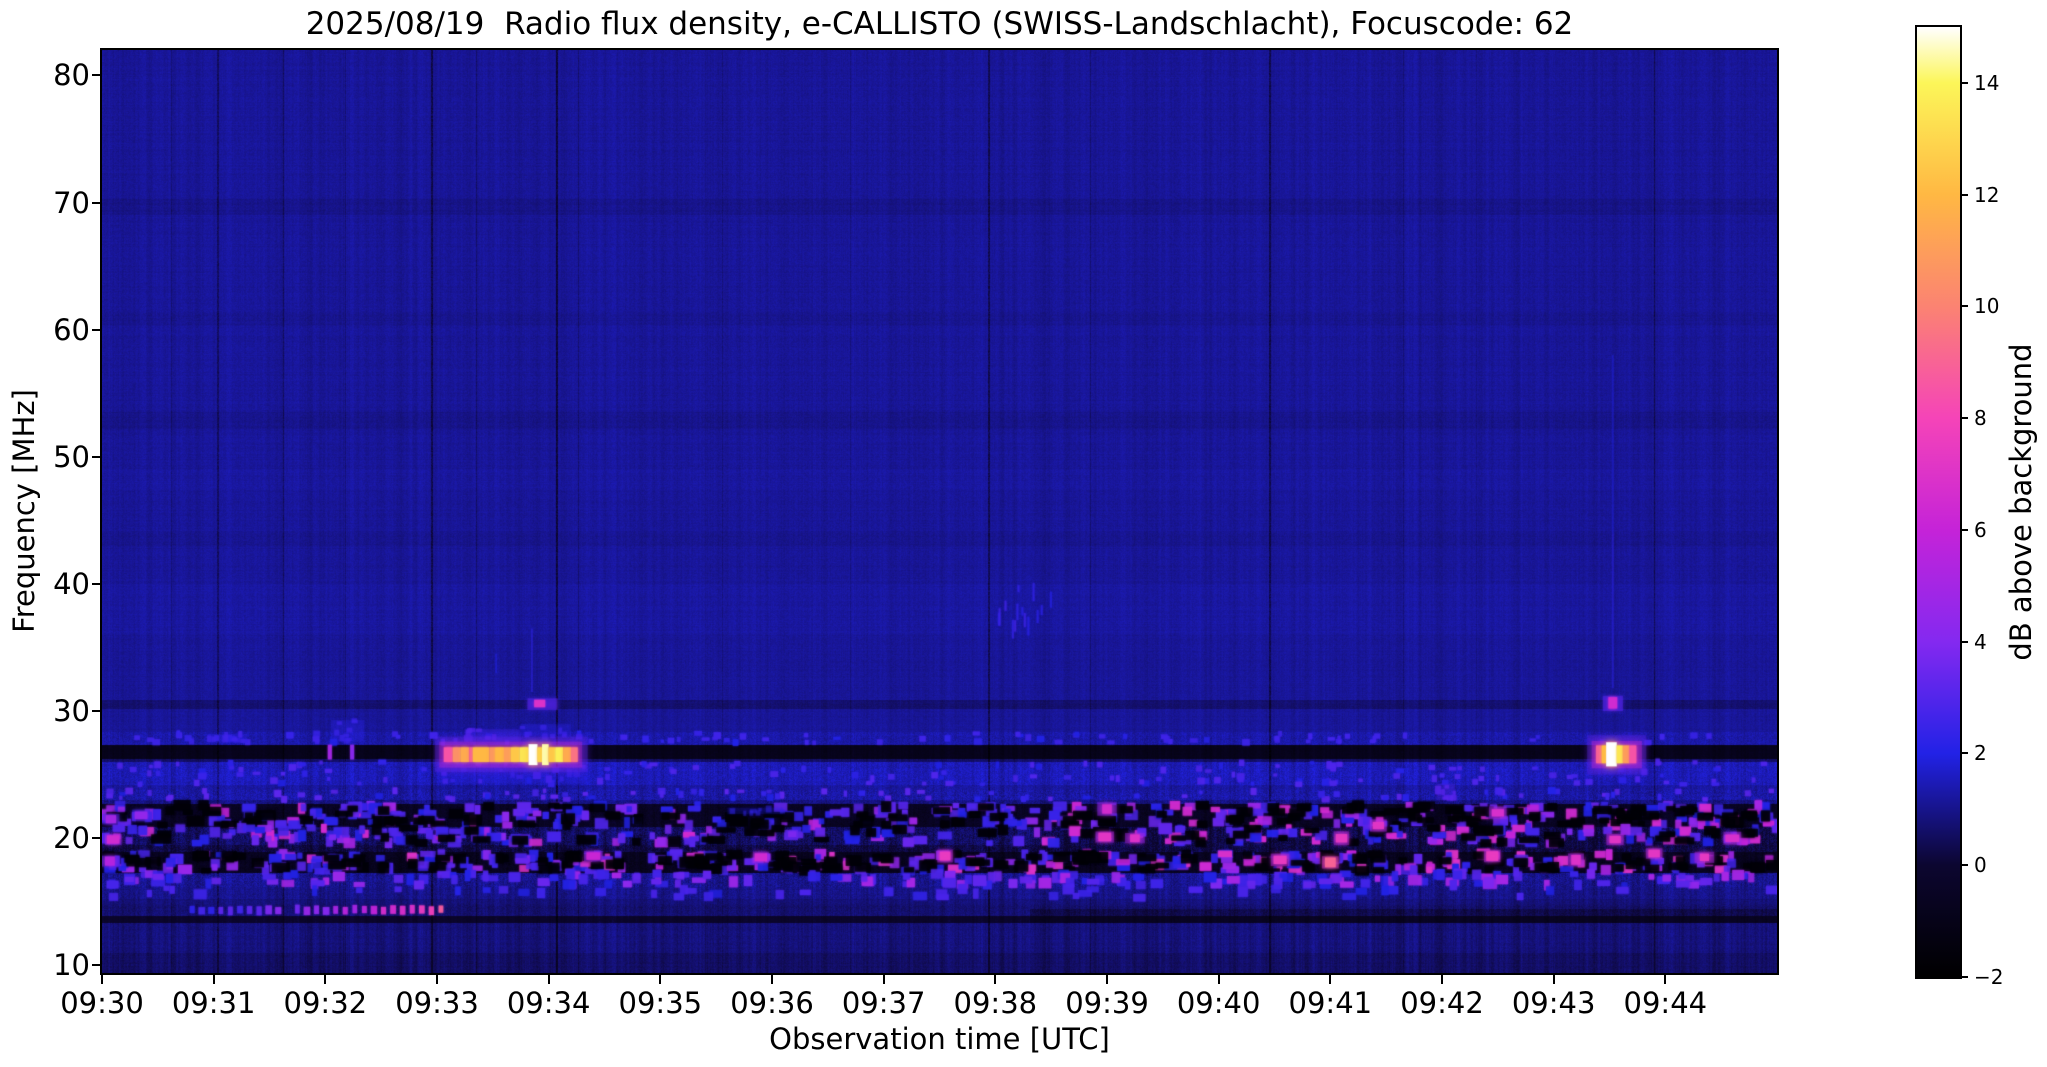 The height and width of the screenshot is (1067, 2047). What do you see at coordinates (437, 1003) in the screenshot?
I see `x-tick-label: 09:33` at bounding box center [437, 1003].